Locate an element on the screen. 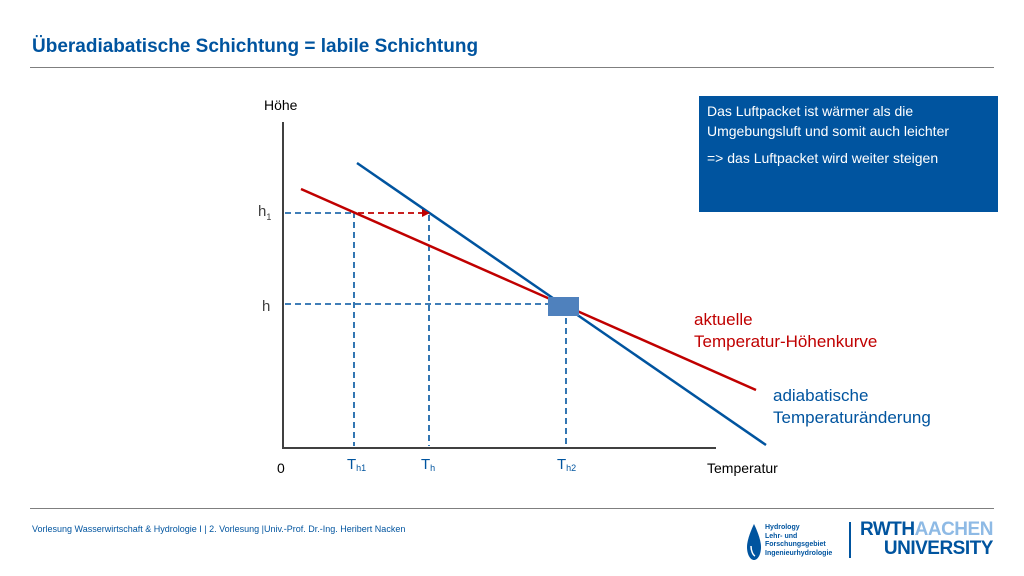 The width and height of the screenshot is (1024, 576). rwth-logo: RWTHAACHEN UNIVERSITY is located at coordinates (926, 539).